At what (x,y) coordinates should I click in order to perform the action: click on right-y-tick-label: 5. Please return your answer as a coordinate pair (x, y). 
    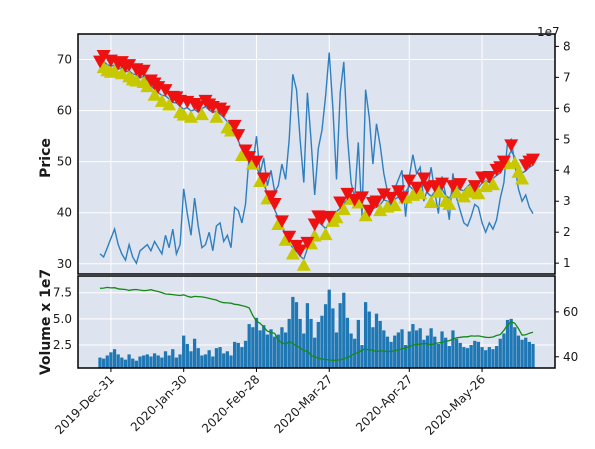
    Looking at the image, I should click on (567, 139).